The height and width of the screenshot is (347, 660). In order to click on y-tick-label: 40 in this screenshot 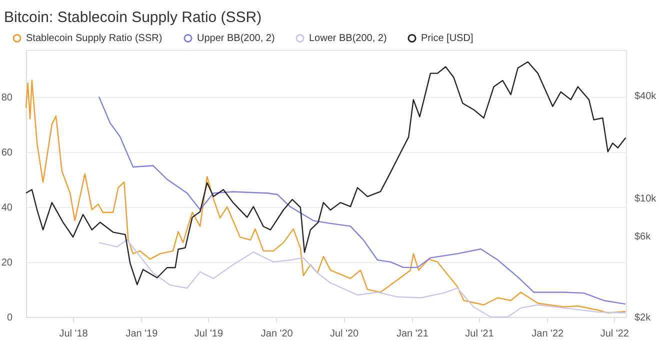, I will do `click(7, 208)`.